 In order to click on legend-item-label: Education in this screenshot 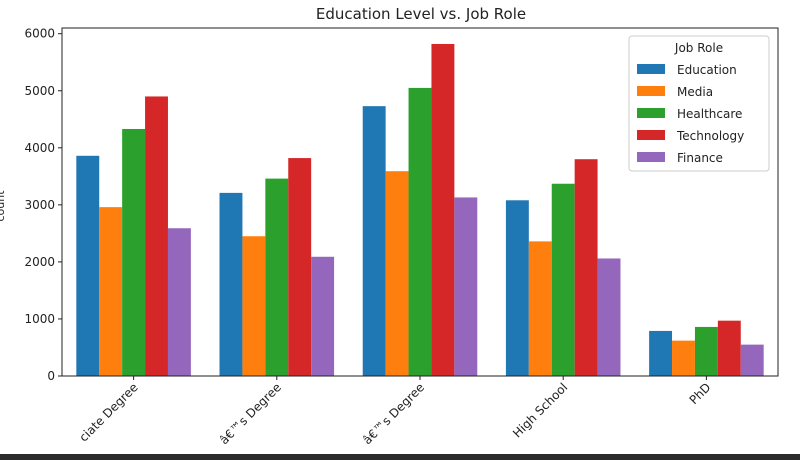, I will do `click(707, 70)`.